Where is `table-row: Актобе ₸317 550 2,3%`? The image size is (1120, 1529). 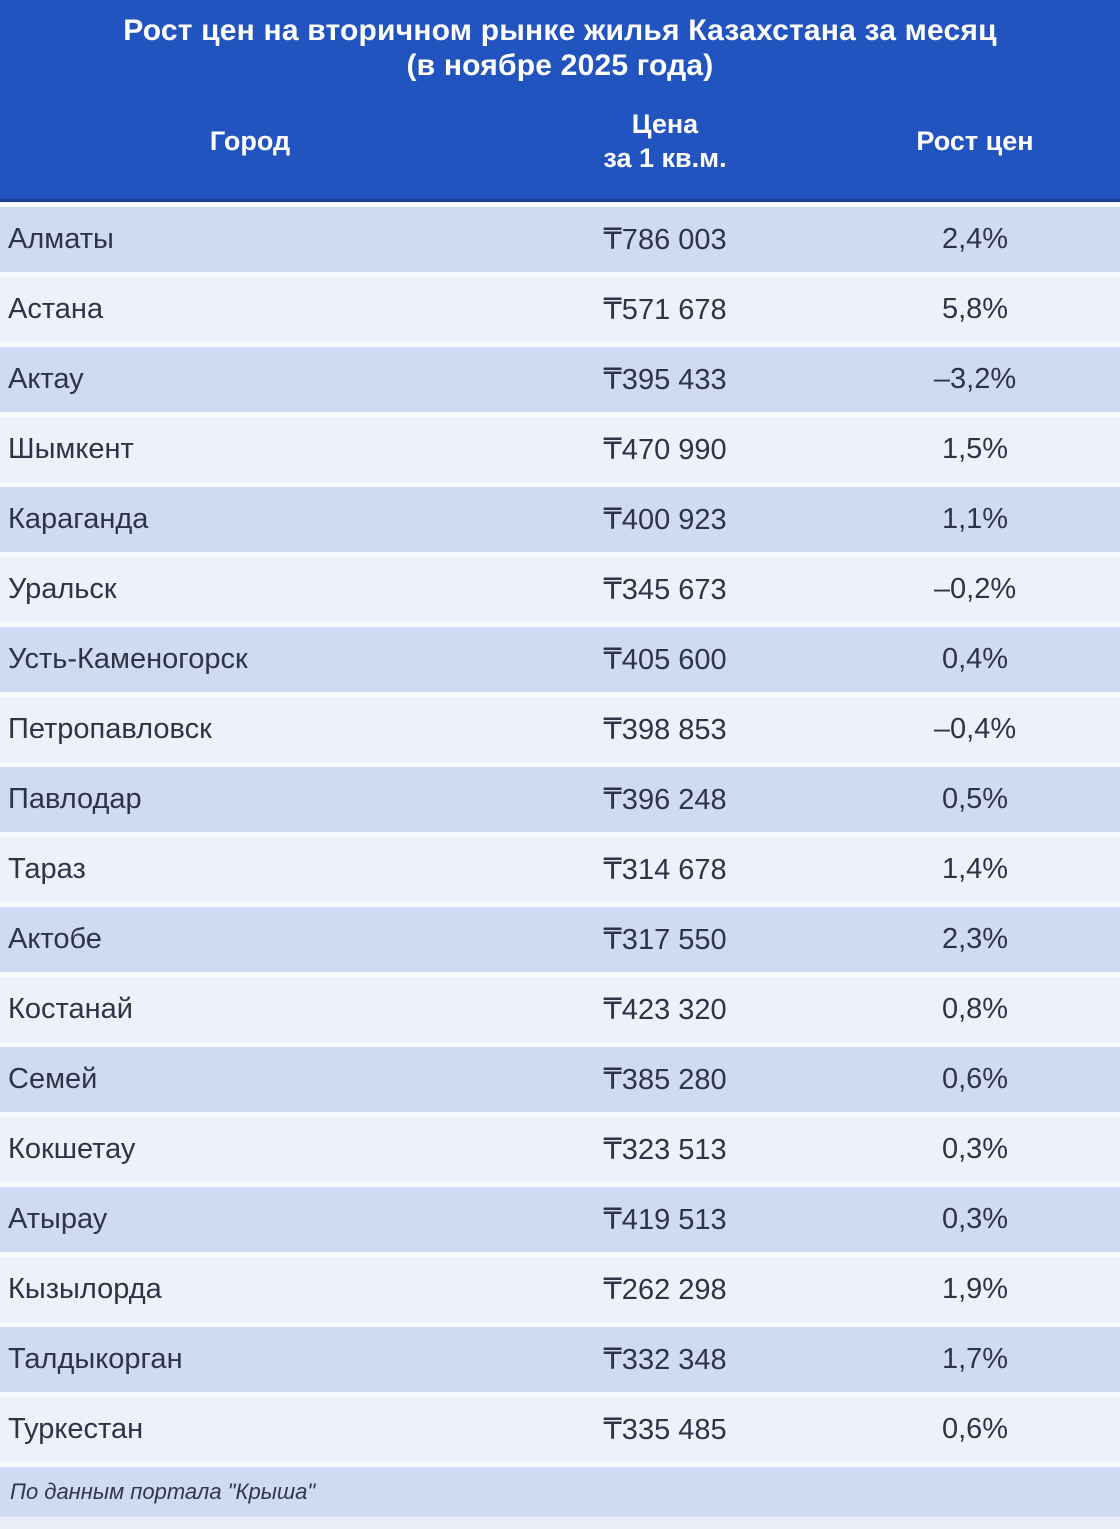
table-row: Актобе ₸317 550 2,3% is located at coordinates (560, 939).